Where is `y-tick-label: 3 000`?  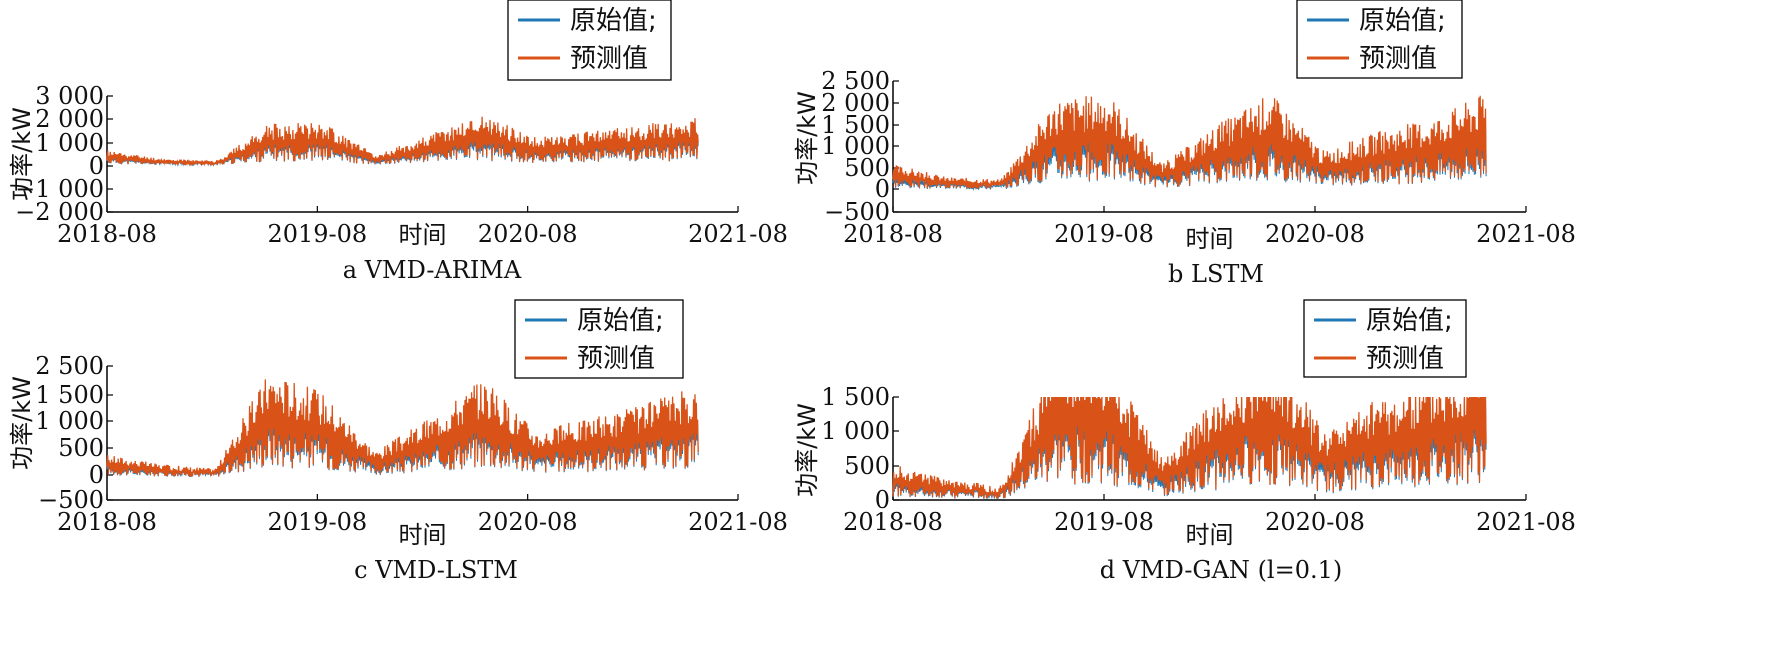
y-tick-label: 3 000 is located at coordinates (69, 96).